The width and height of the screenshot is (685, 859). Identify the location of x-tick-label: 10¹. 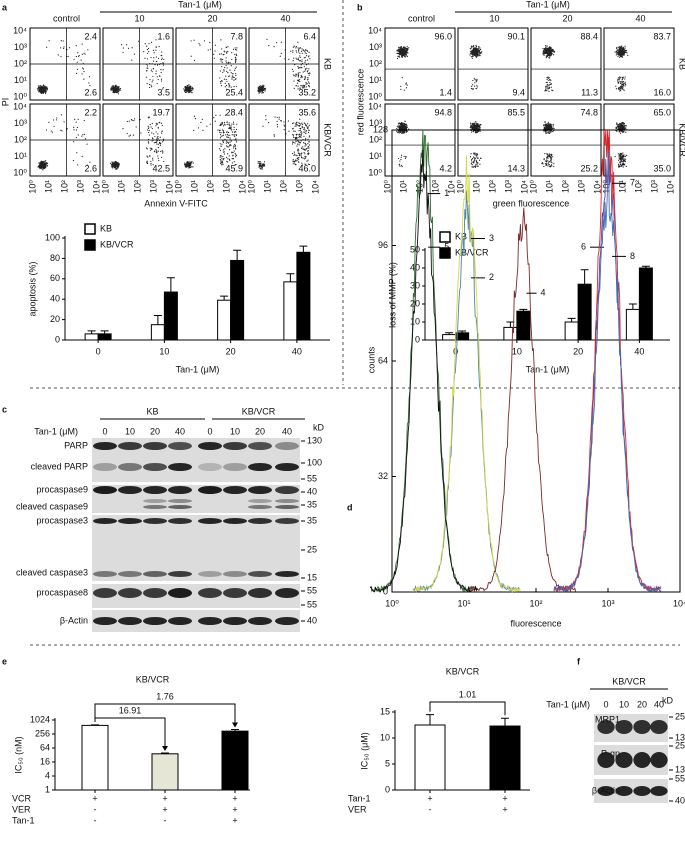
(194, 186).